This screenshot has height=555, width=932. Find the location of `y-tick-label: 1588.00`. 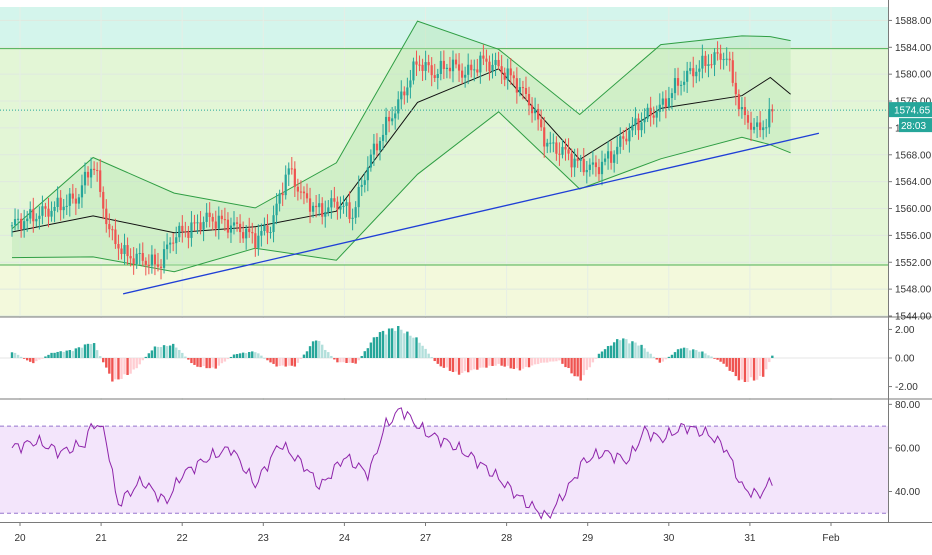

y-tick-label: 1588.00 is located at coordinates (913, 21).